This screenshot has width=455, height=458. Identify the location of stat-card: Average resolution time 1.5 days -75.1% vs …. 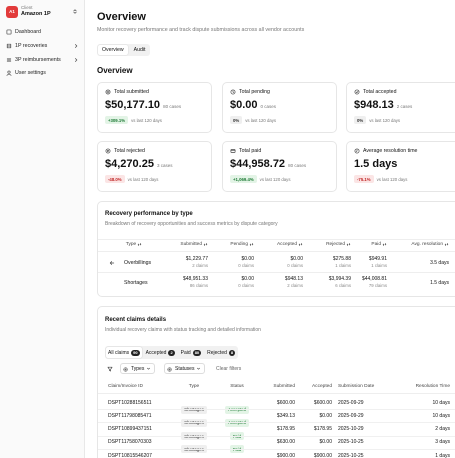
(400, 166).